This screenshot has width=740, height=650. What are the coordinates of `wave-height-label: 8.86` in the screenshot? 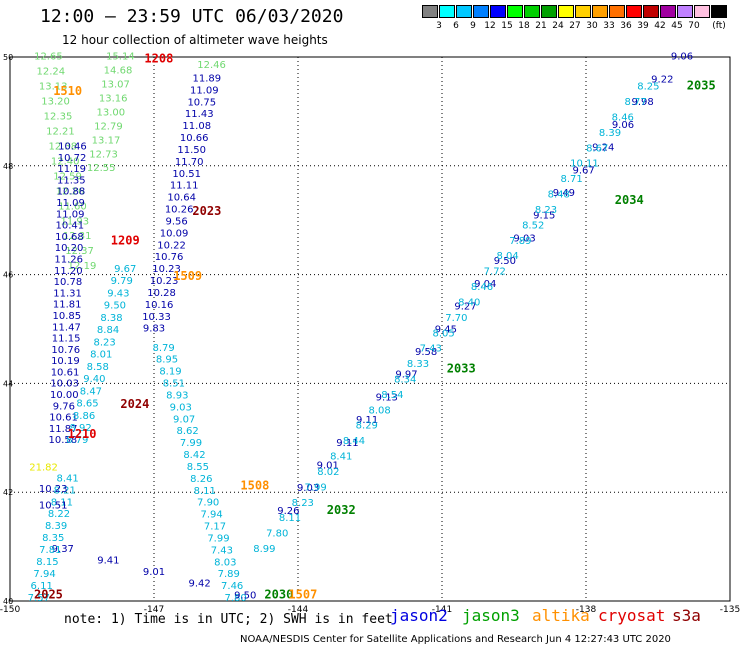 It's located at (84, 416).